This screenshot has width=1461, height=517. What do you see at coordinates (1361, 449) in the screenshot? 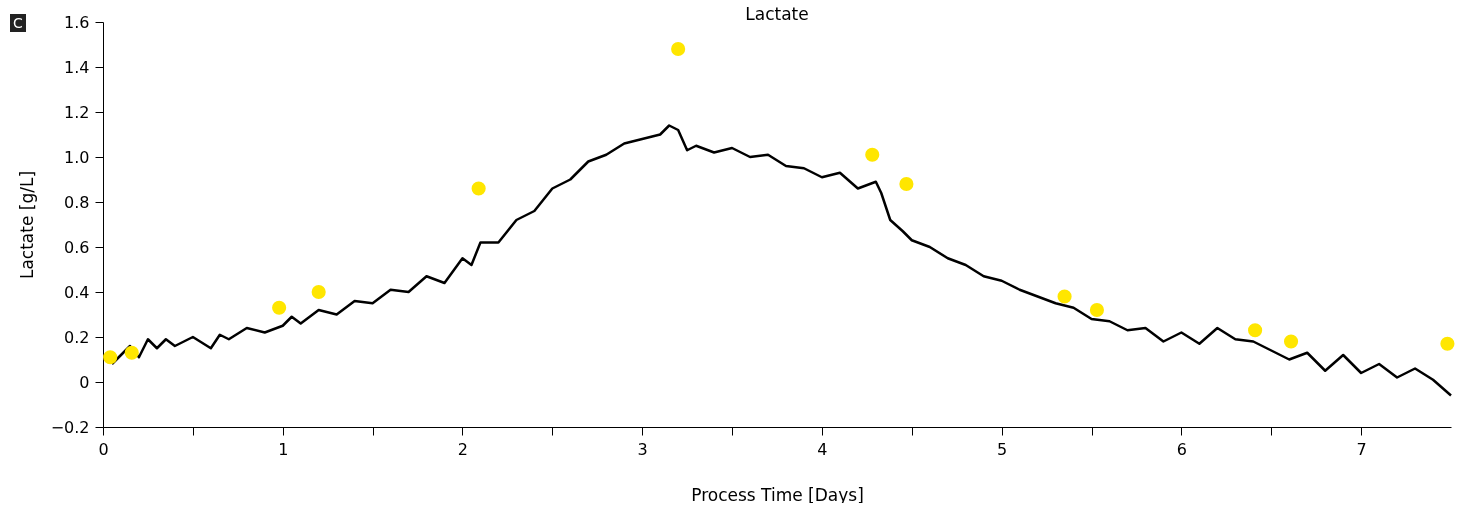
I see `x-tick-label: 7` at bounding box center [1361, 449].